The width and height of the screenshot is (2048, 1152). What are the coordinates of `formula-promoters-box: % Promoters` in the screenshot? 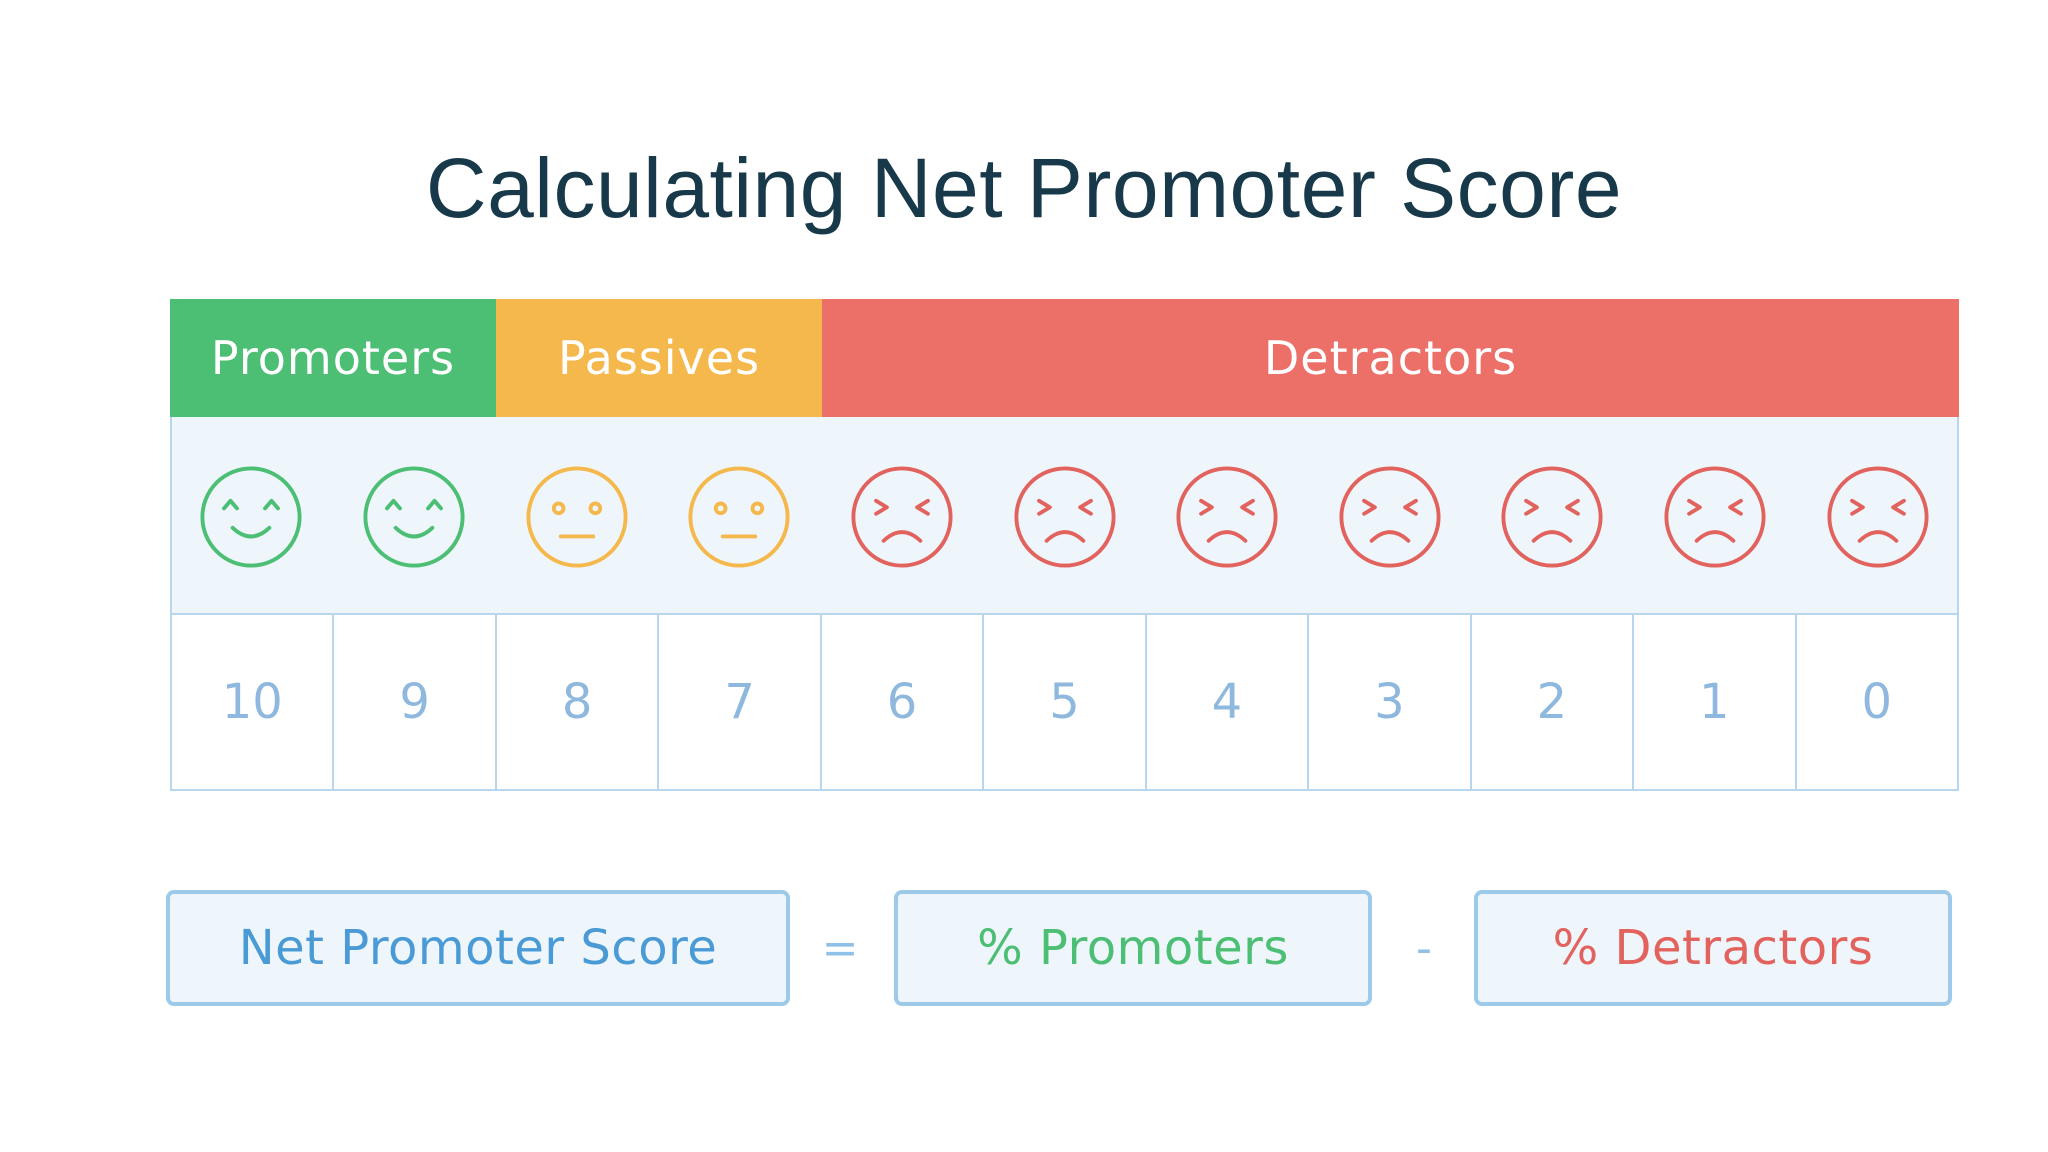 It's located at (1133, 948).